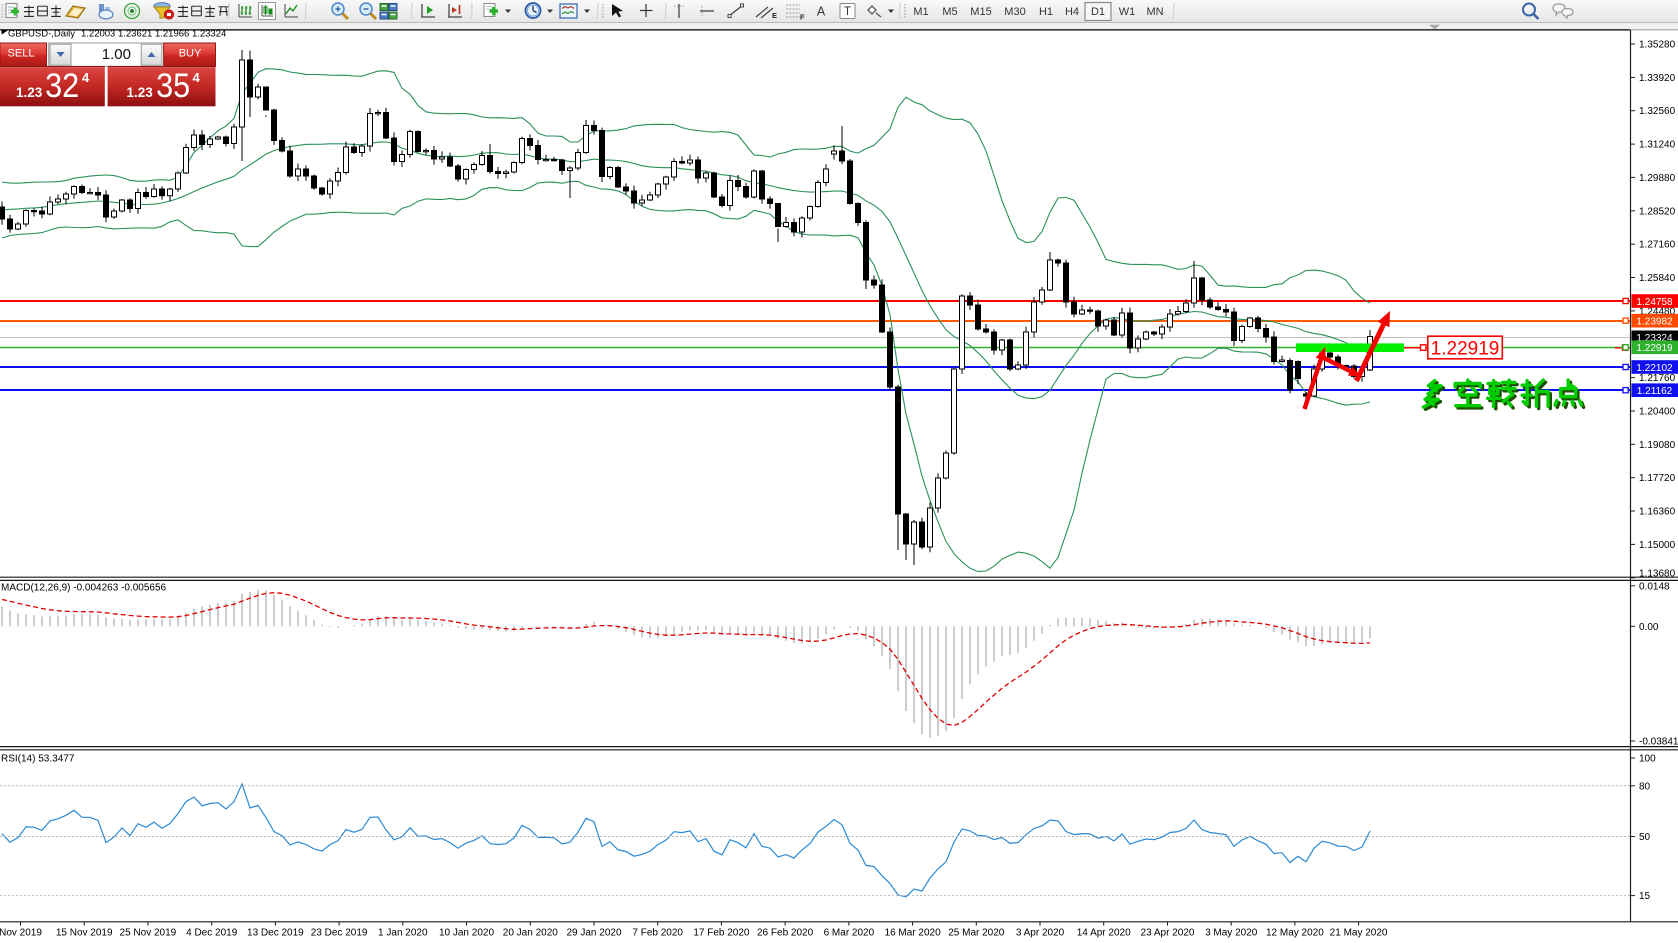 This screenshot has width=1678, height=943. Describe the element at coordinates (1657, 445) in the screenshot. I see `svg-text: 1.19080` at that location.